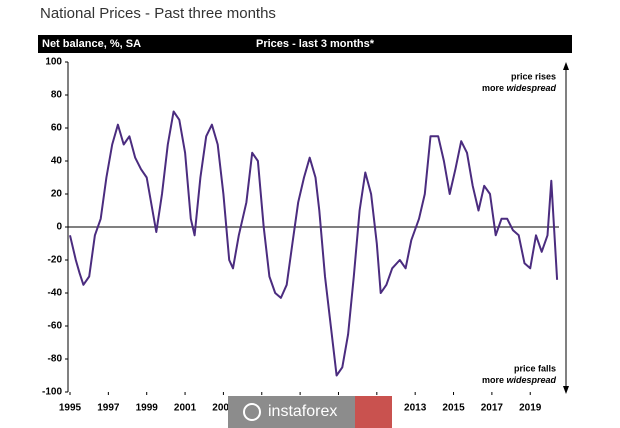 The width and height of the screenshot is (620, 428). What do you see at coordinates (302, 411) in the screenshot?
I see `watermark-text: instaforex` at bounding box center [302, 411].